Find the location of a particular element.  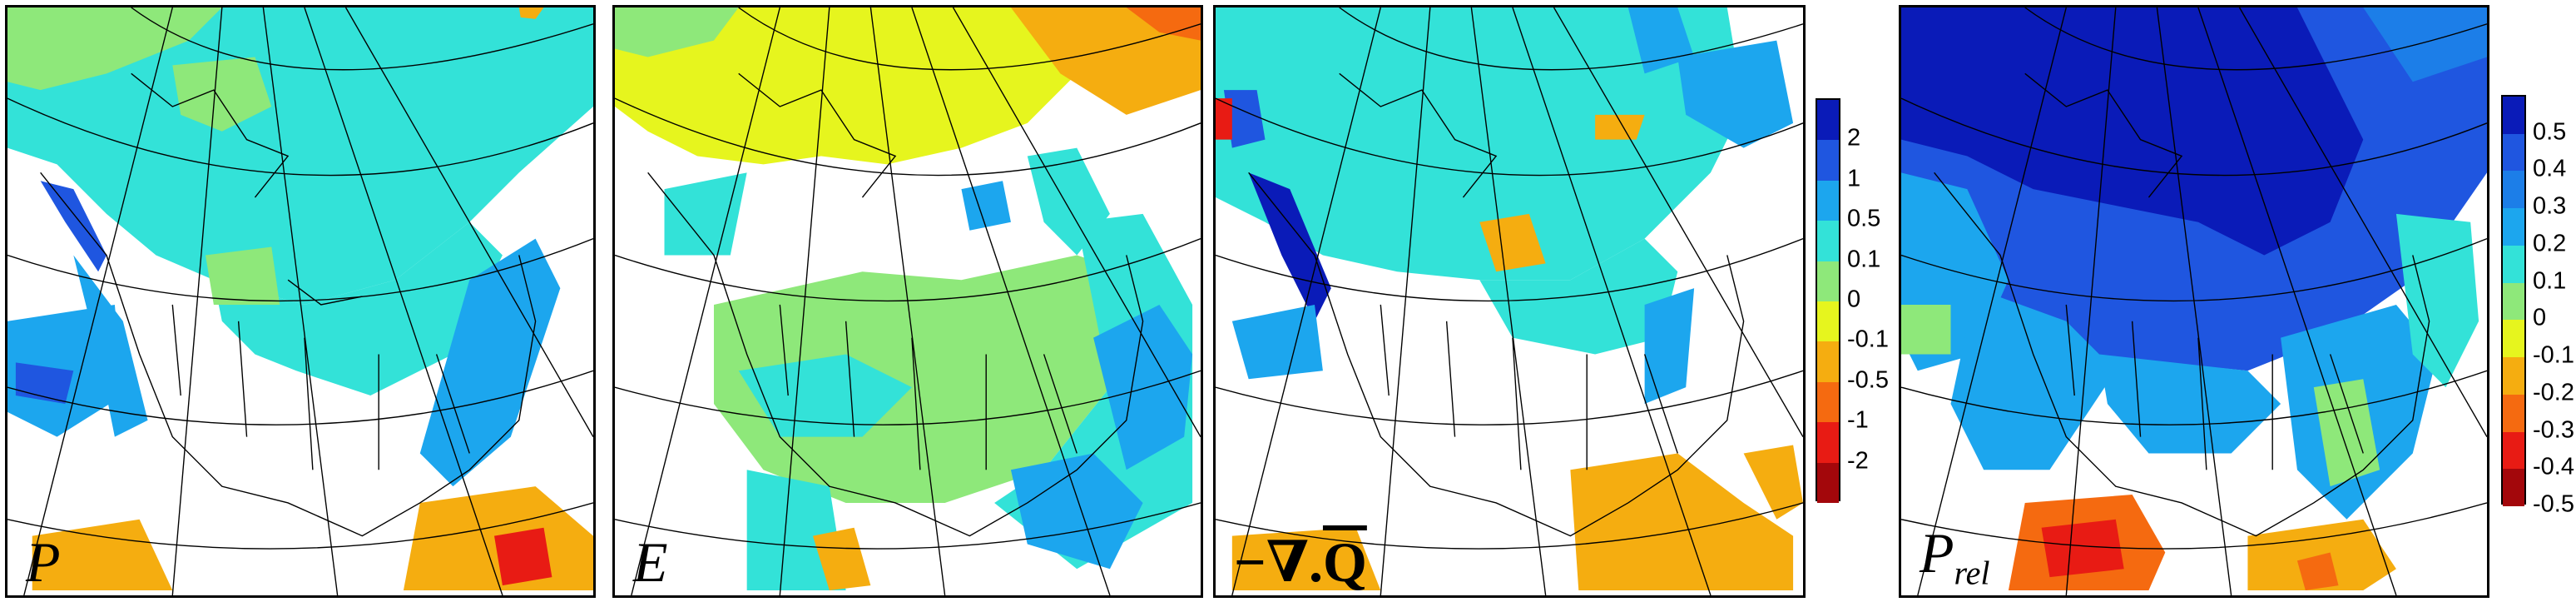

colorbar-tick-label: -2 is located at coordinates (1858, 461).